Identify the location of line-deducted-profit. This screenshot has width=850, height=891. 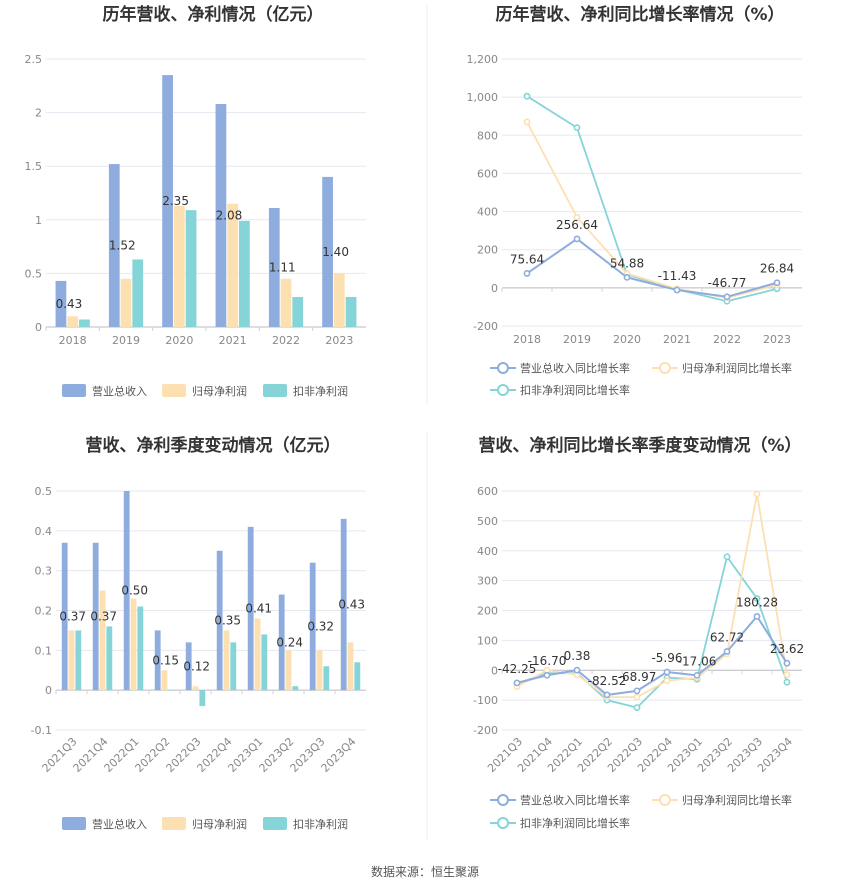
(652, 631).